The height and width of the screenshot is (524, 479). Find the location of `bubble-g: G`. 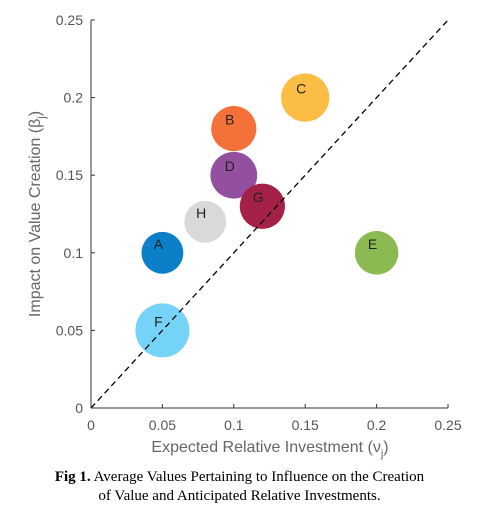

bubble-g: G is located at coordinates (262, 206).